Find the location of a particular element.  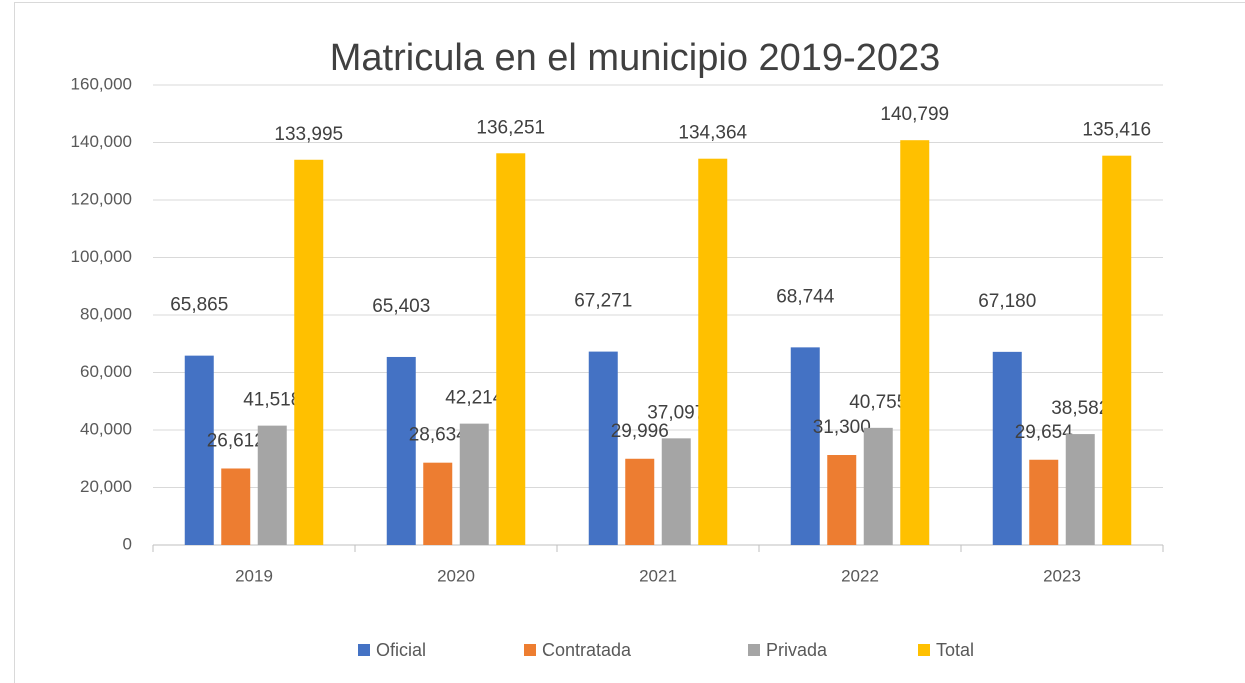

chart-title: Matricula en el municipio 2019-2023 is located at coordinates (635, 58).